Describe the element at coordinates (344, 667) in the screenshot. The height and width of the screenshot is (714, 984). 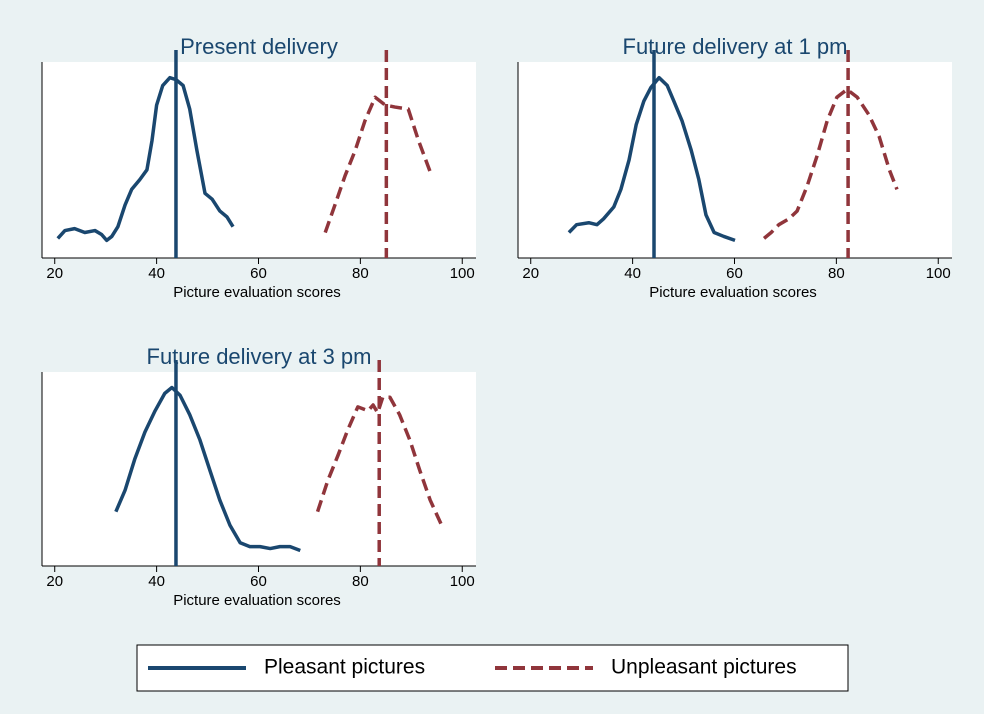
I see `legend-label: Pleasant pictures` at that location.